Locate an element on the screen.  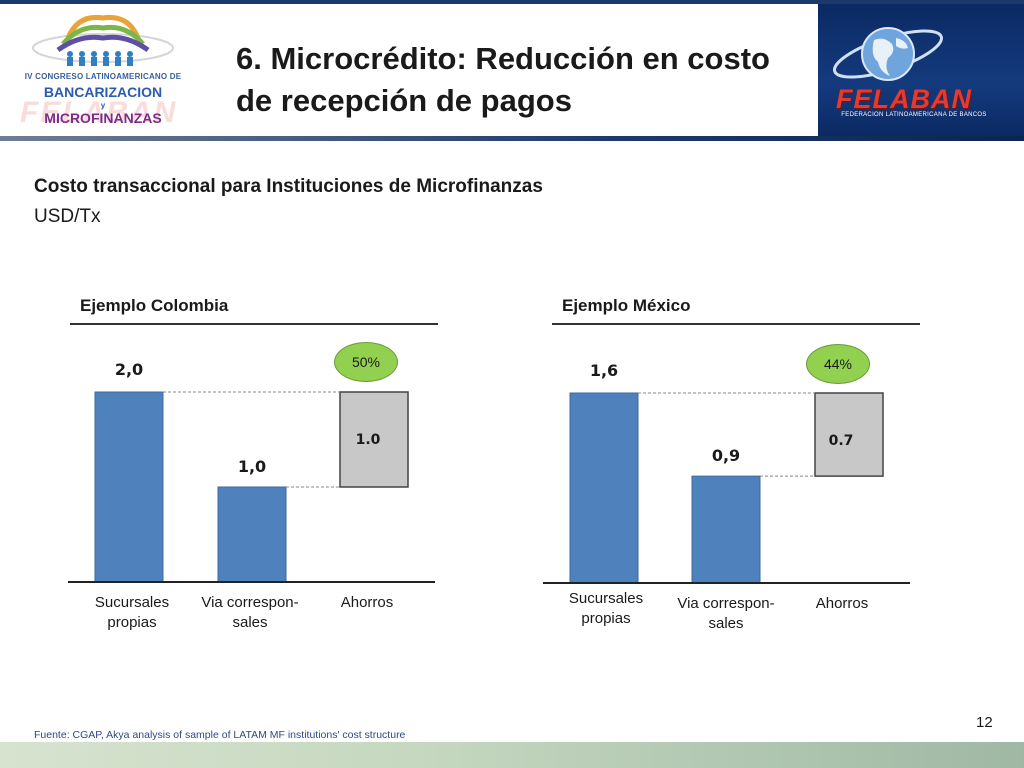
value-label-colombia-ahorros: 1.0 is located at coordinates (368, 440).